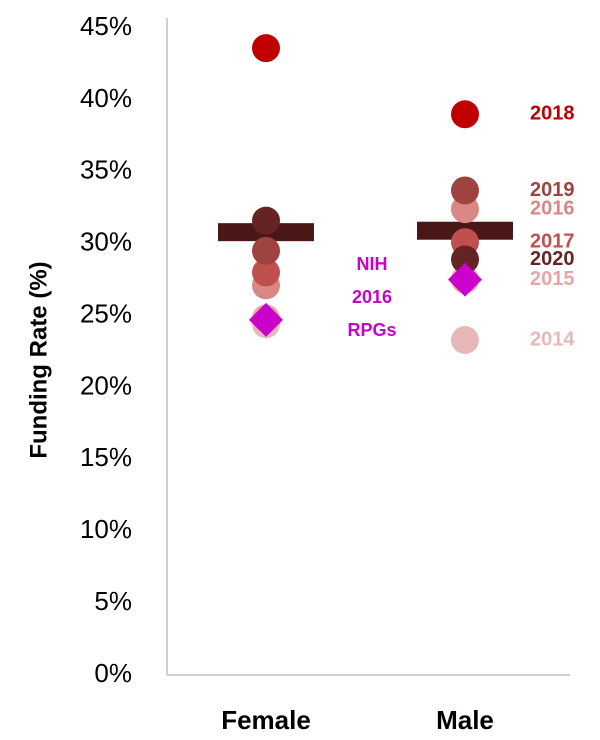 The image size is (600, 740). What do you see at coordinates (113, 601) in the screenshot?
I see `y-tick-label: 5%` at bounding box center [113, 601].